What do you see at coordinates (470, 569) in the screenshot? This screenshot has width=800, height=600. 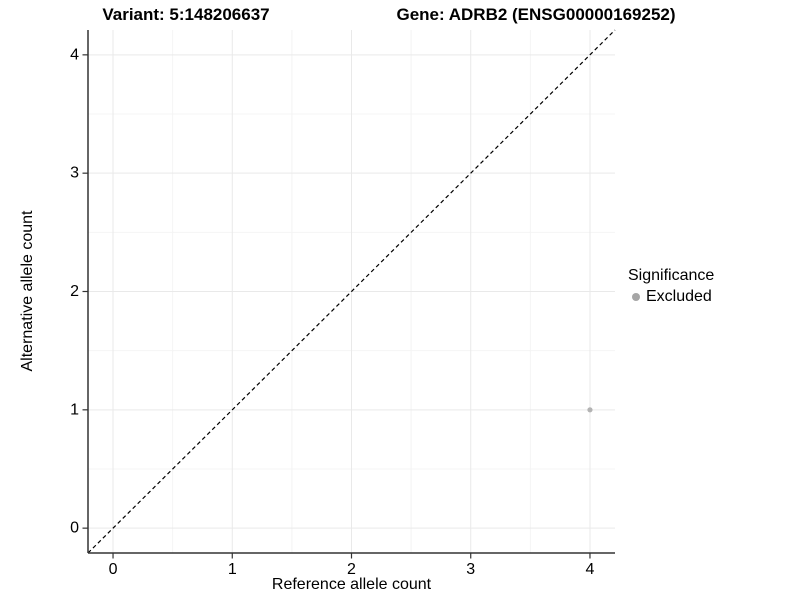 I see `x-tick-label: 3` at bounding box center [470, 569].